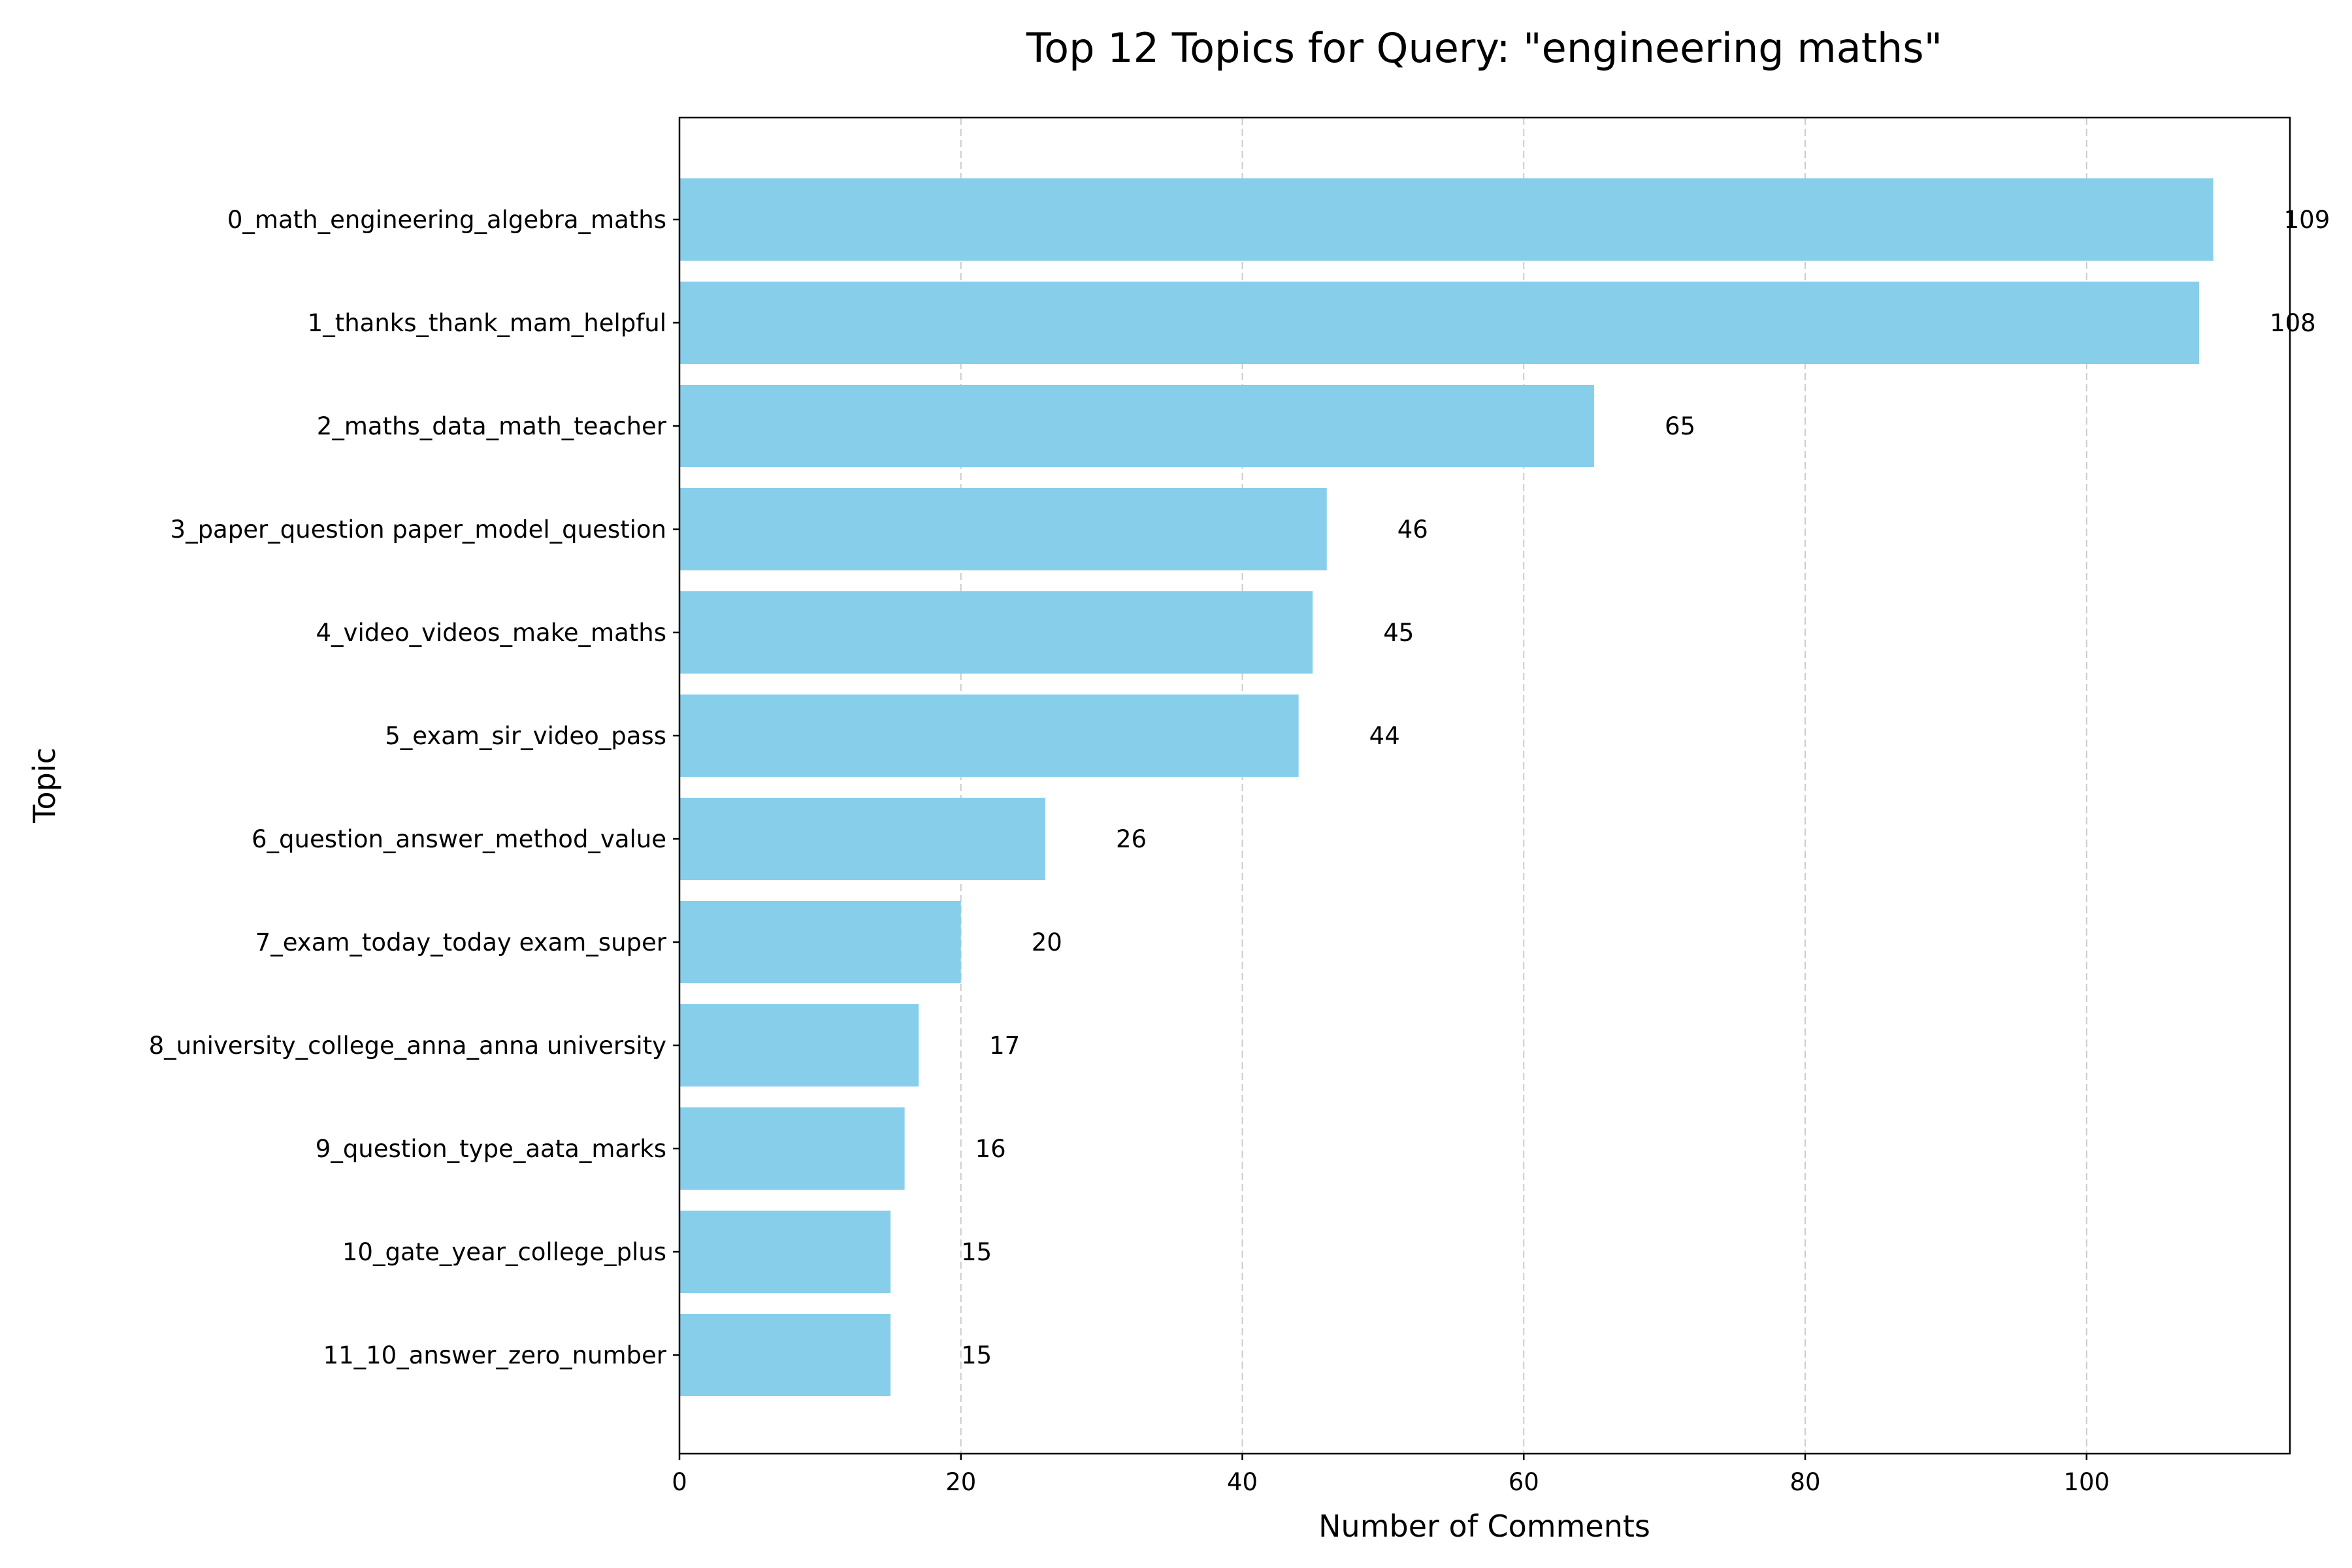 The height and width of the screenshot is (1568, 2352). I want to click on y-tick-label-1: 1_thanks_thank_mam_helpful, so click(487, 323).